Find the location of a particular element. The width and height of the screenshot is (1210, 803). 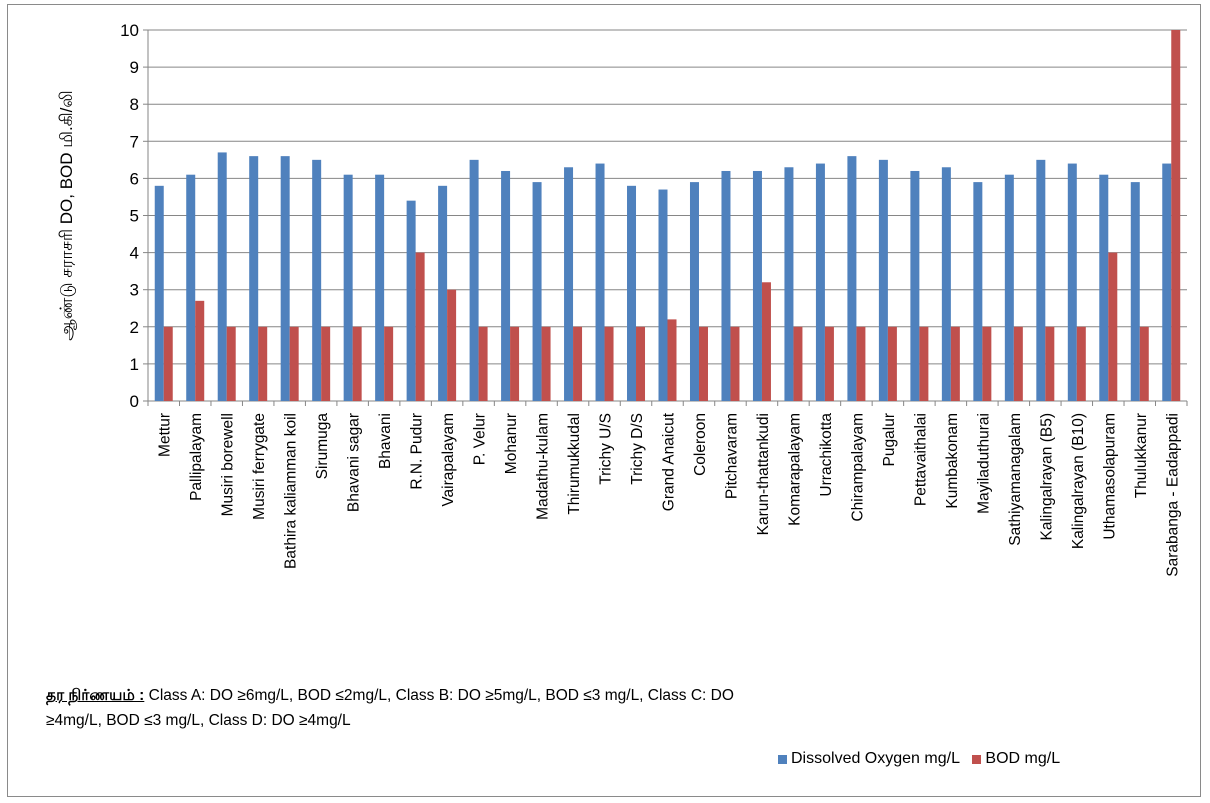

x-tick-label: Bathira kaliamman koil is located at coordinates (291, 491).